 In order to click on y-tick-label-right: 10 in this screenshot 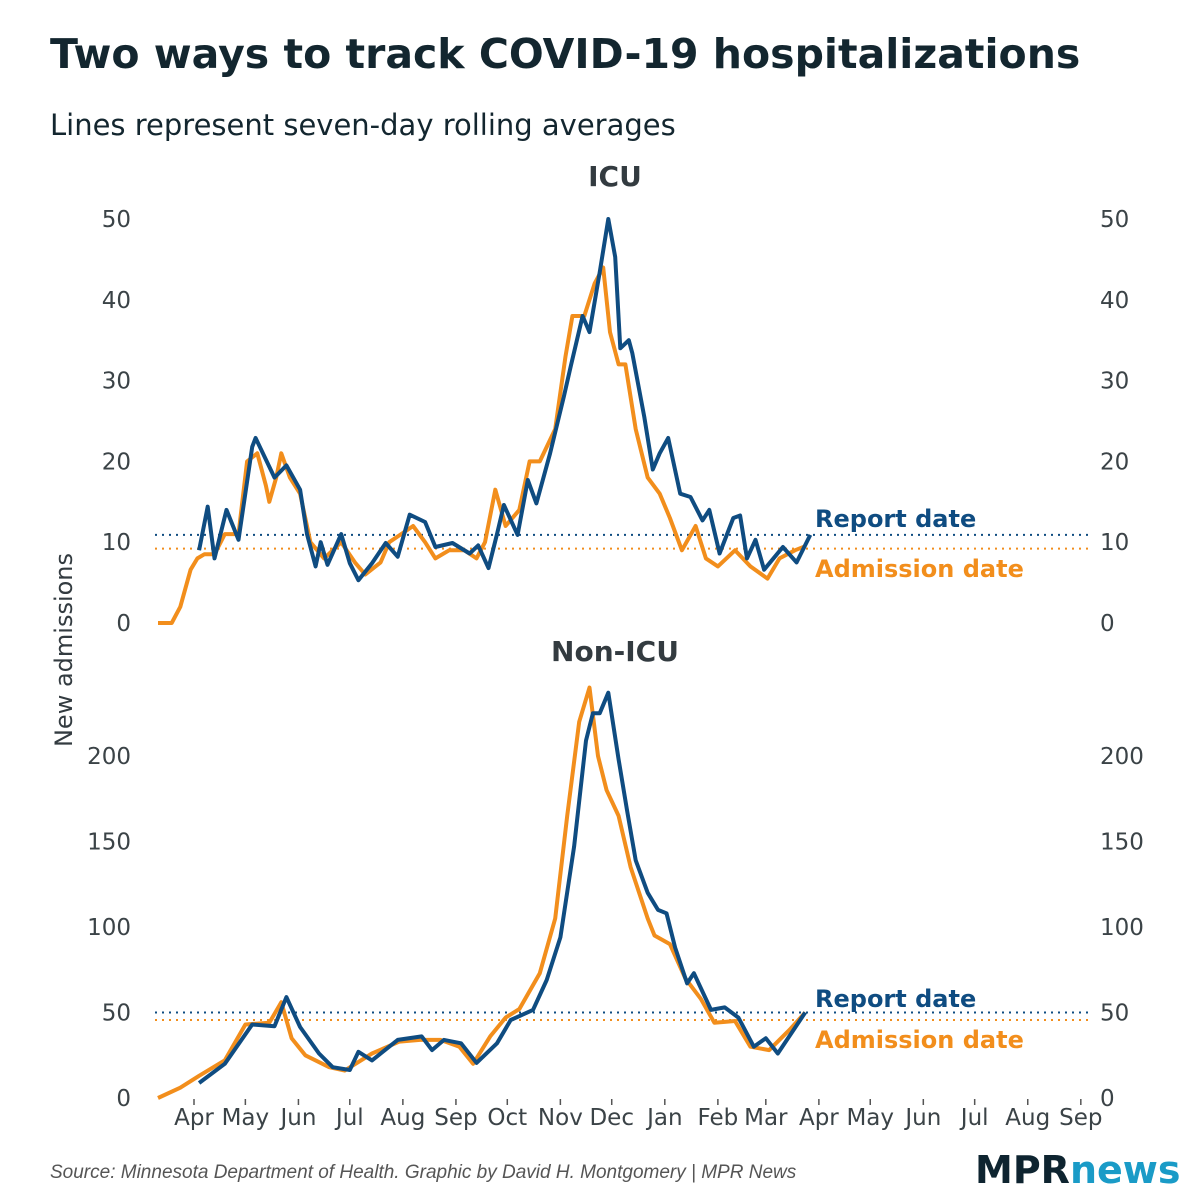, I will do `click(1114, 543)`.